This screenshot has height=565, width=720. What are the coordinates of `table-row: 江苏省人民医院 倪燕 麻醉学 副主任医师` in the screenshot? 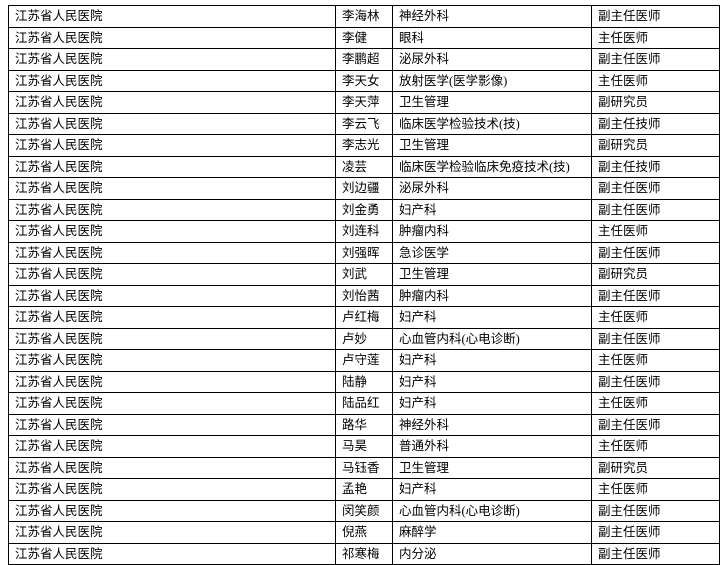 It's located at (364, 532).